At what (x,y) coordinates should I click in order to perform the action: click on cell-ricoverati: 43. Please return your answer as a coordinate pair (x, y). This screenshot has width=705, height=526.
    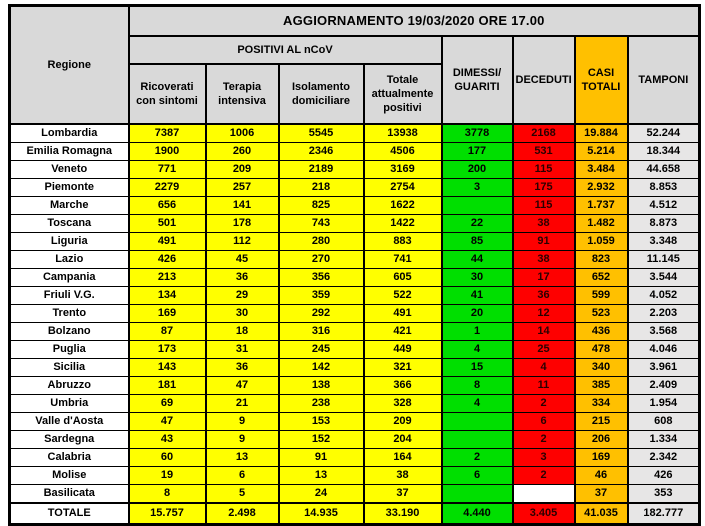
    Looking at the image, I should click on (167, 439).